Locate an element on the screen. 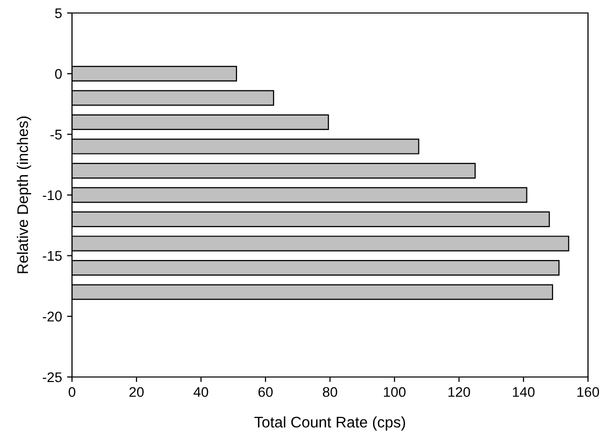 The height and width of the screenshot is (445, 608). x-tick-label: 80 is located at coordinates (330, 392).